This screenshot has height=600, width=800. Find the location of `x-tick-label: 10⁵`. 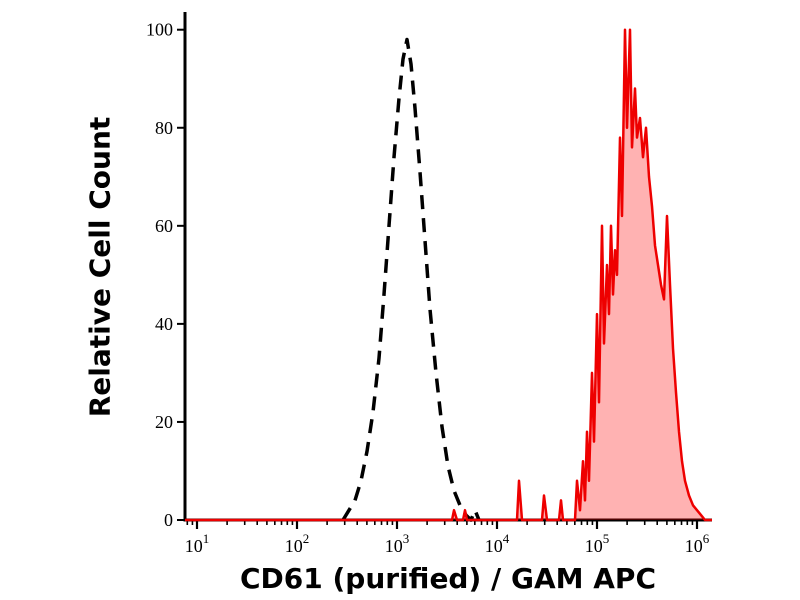

x-tick-label: 10⁵ is located at coordinates (597, 543).